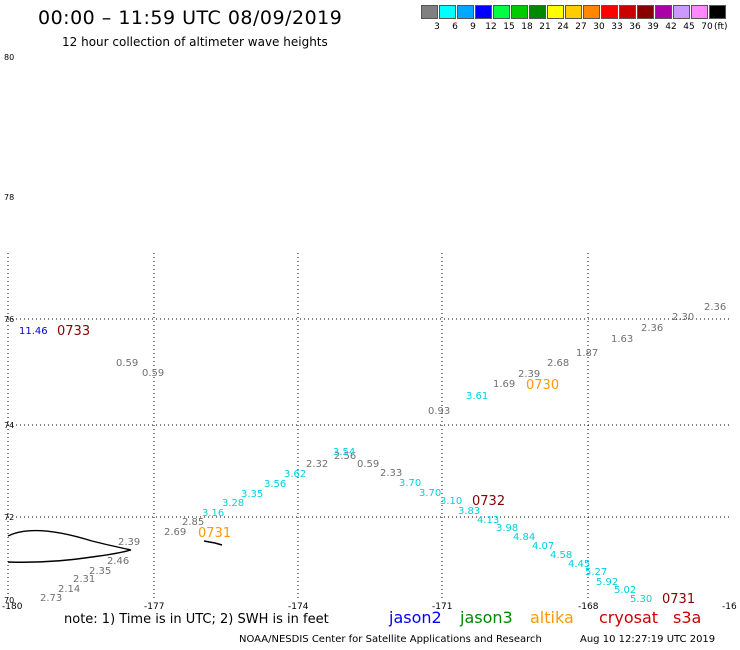 This screenshot has width=740, height=650. I want to click on swh-label-cyan: 4.13, so click(488, 520).